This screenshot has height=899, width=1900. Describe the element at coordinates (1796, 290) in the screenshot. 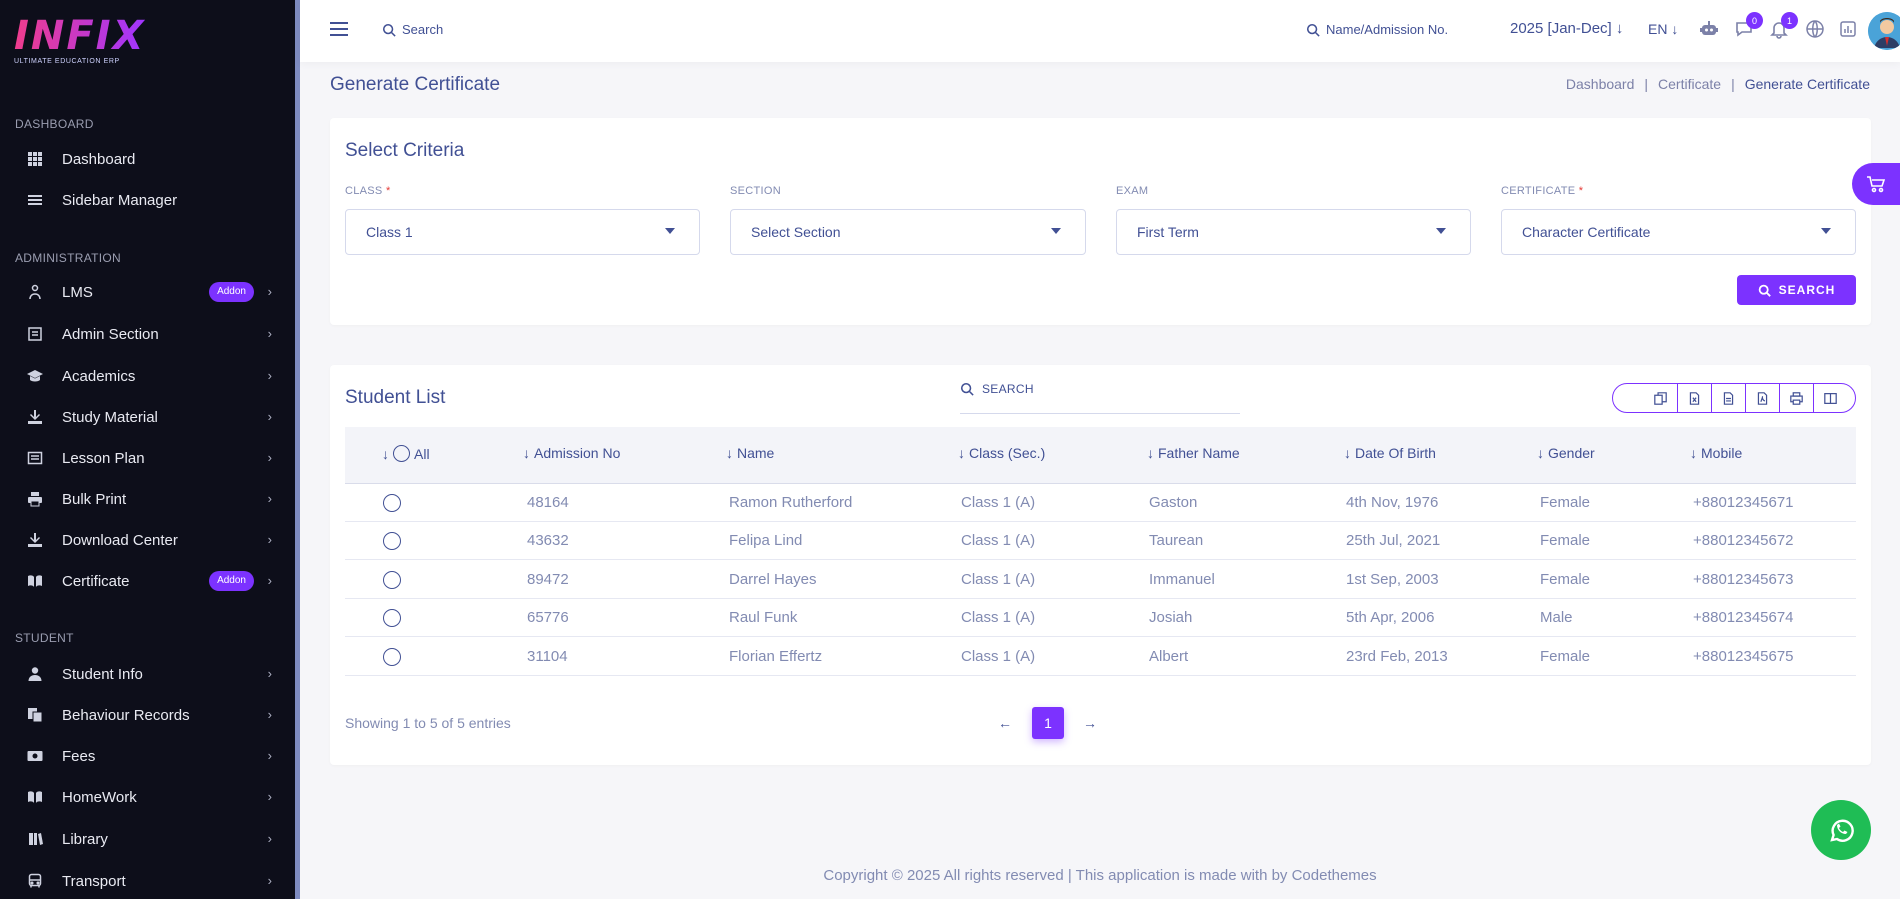

I see `search-button: SEARCH` at that location.